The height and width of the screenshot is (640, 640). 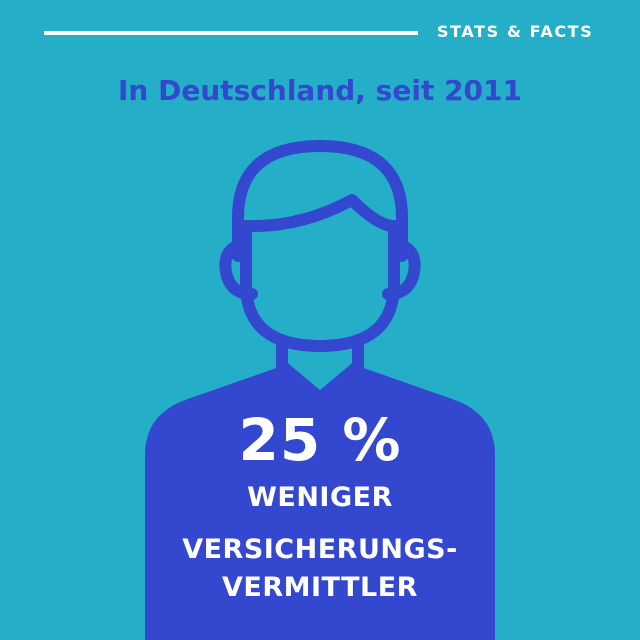 What do you see at coordinates (320, 369) in the screenshot?
I see `person-neck-outline` at bounding box center [320, 369].